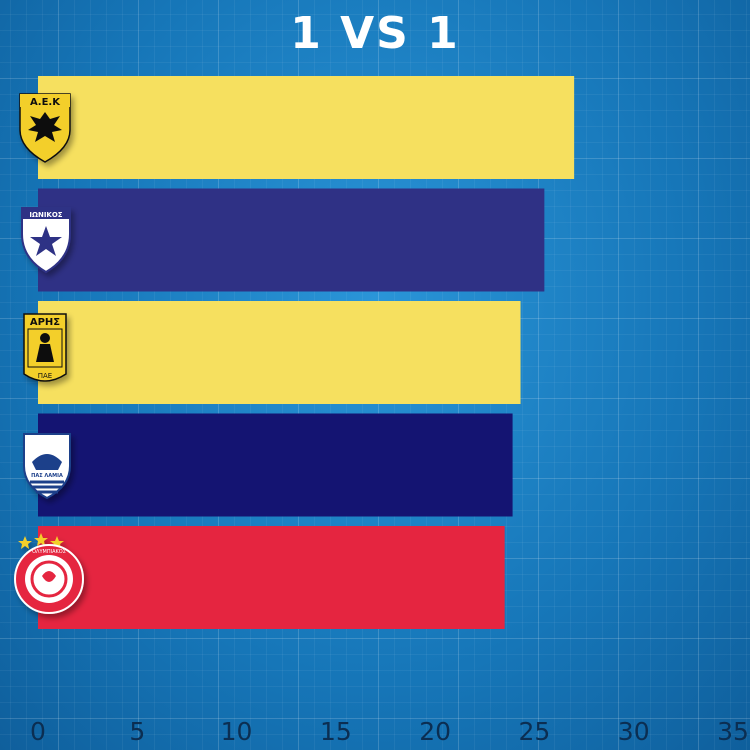  I want to click on x-tick-label: 25, so click(535, 731).